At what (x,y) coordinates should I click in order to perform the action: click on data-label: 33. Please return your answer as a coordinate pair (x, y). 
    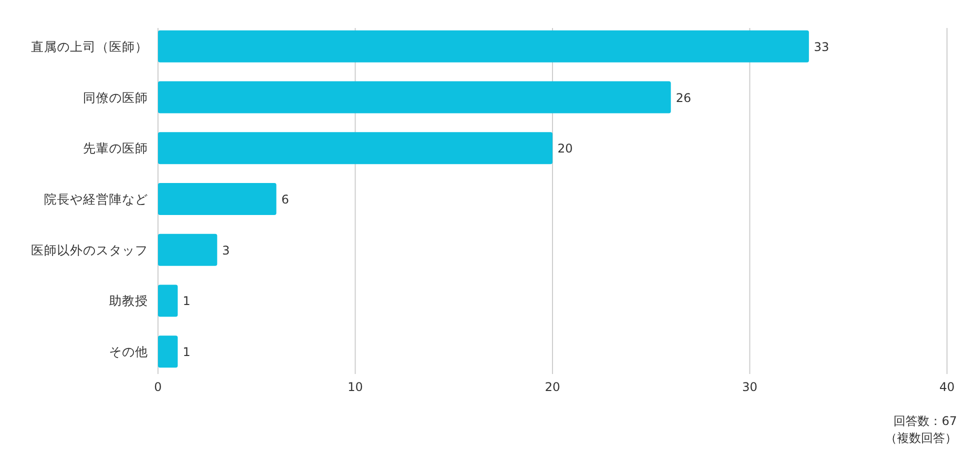
    Looking at the image, I should click on (822, 47).